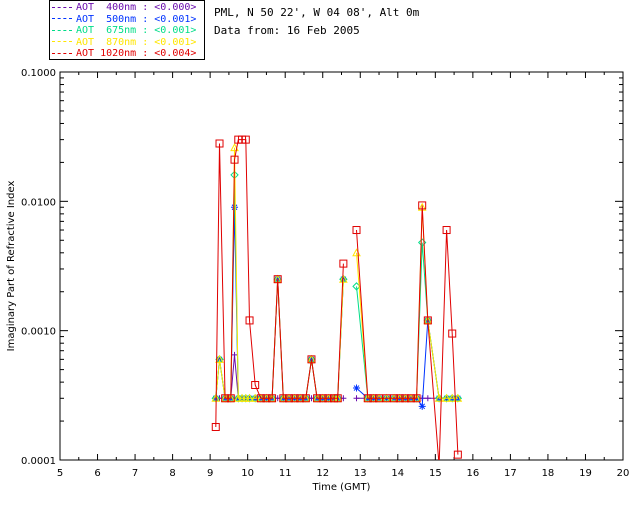 This screenshot has height=512, width=640. What do you see at coordinates (38, 73) in the screenshot?
I see `y-tick-label: 0.1000` at bounding box center [38, 73].